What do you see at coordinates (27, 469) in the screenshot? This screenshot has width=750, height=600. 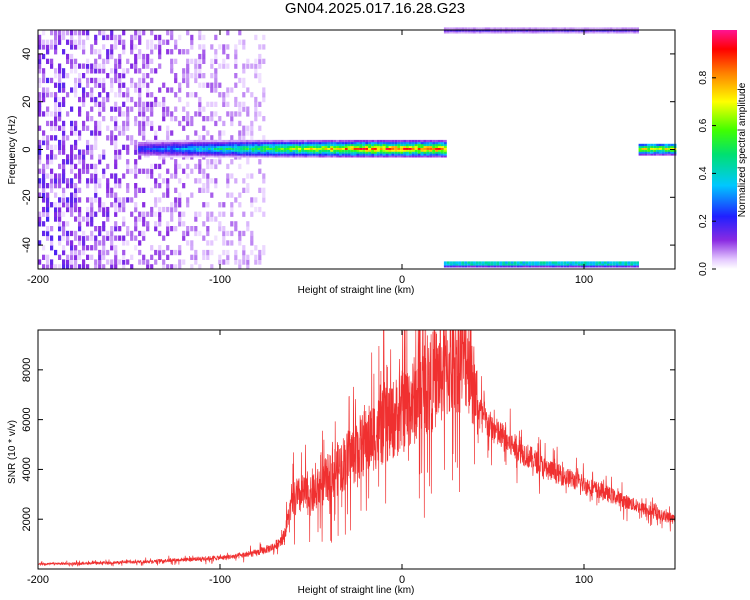 I see `snr-y-tick-label: 4000` at bounding box center [27, 469].